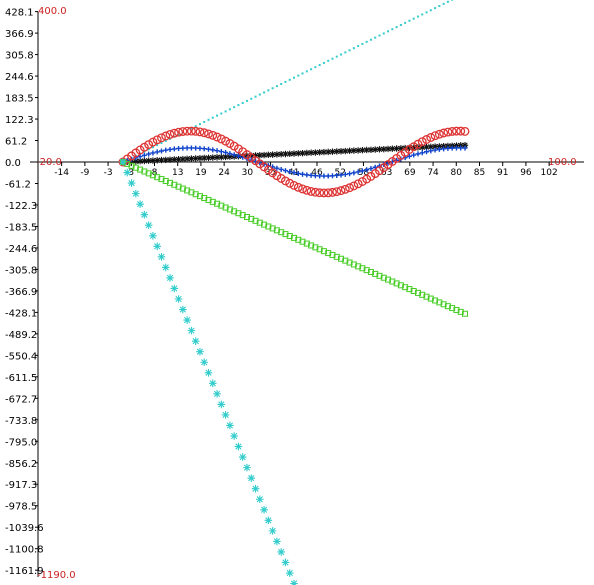 The width and height of the screenshot is (594, 585). Describe the element at coordinates (21, 206) in the screenshot. I see `y-tick-label: -122.3` at that location.